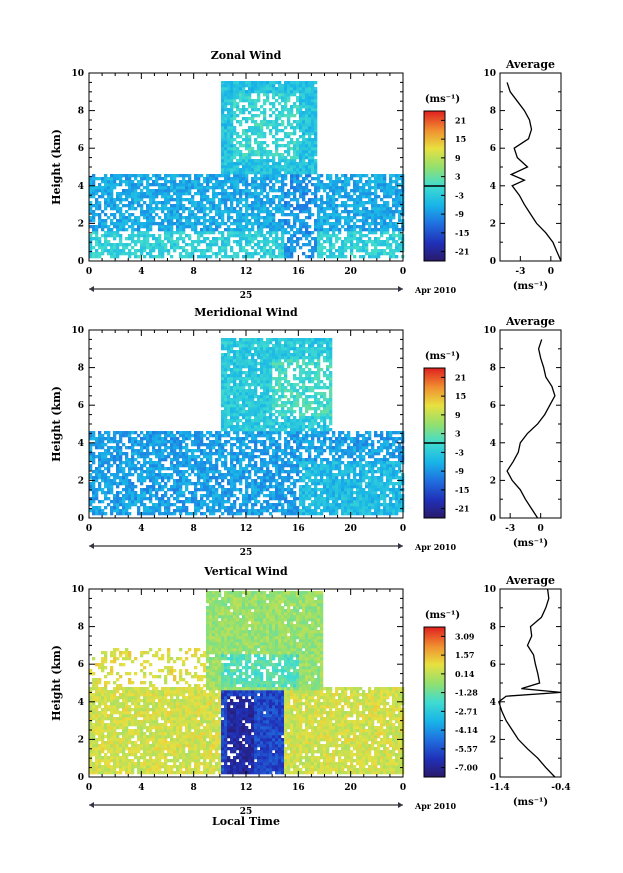  Describe the element at coordinates (350, 272) in the screenshot. I see `x-tick-label: 20` at that location.